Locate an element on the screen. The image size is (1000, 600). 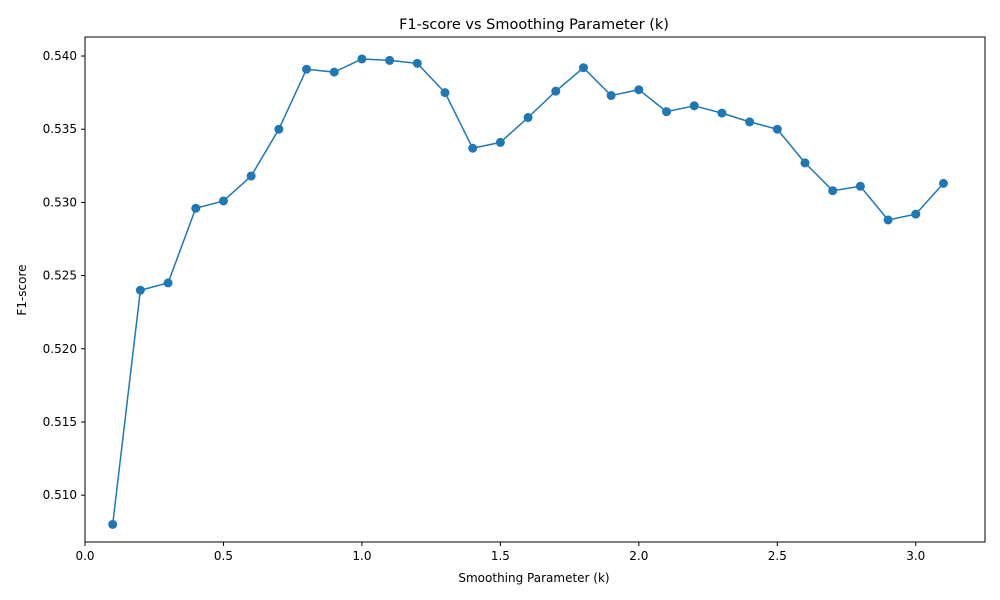
y-tick-label: 0.535 is located at coordinates (60, 129).